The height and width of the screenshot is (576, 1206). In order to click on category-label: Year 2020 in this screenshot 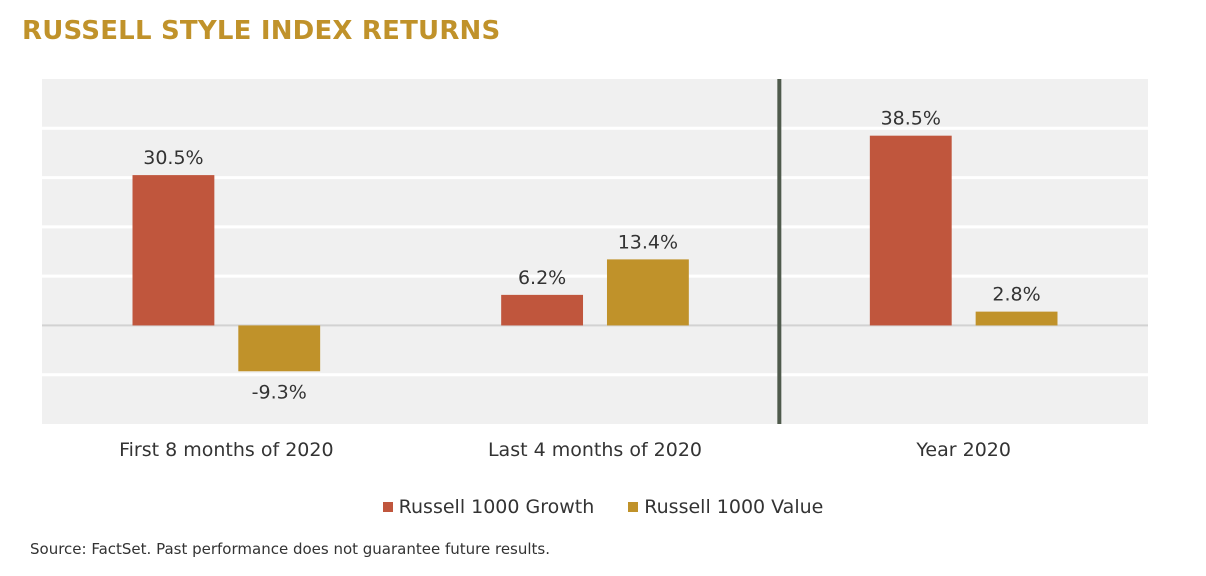, I will do `click(963, 450)`.